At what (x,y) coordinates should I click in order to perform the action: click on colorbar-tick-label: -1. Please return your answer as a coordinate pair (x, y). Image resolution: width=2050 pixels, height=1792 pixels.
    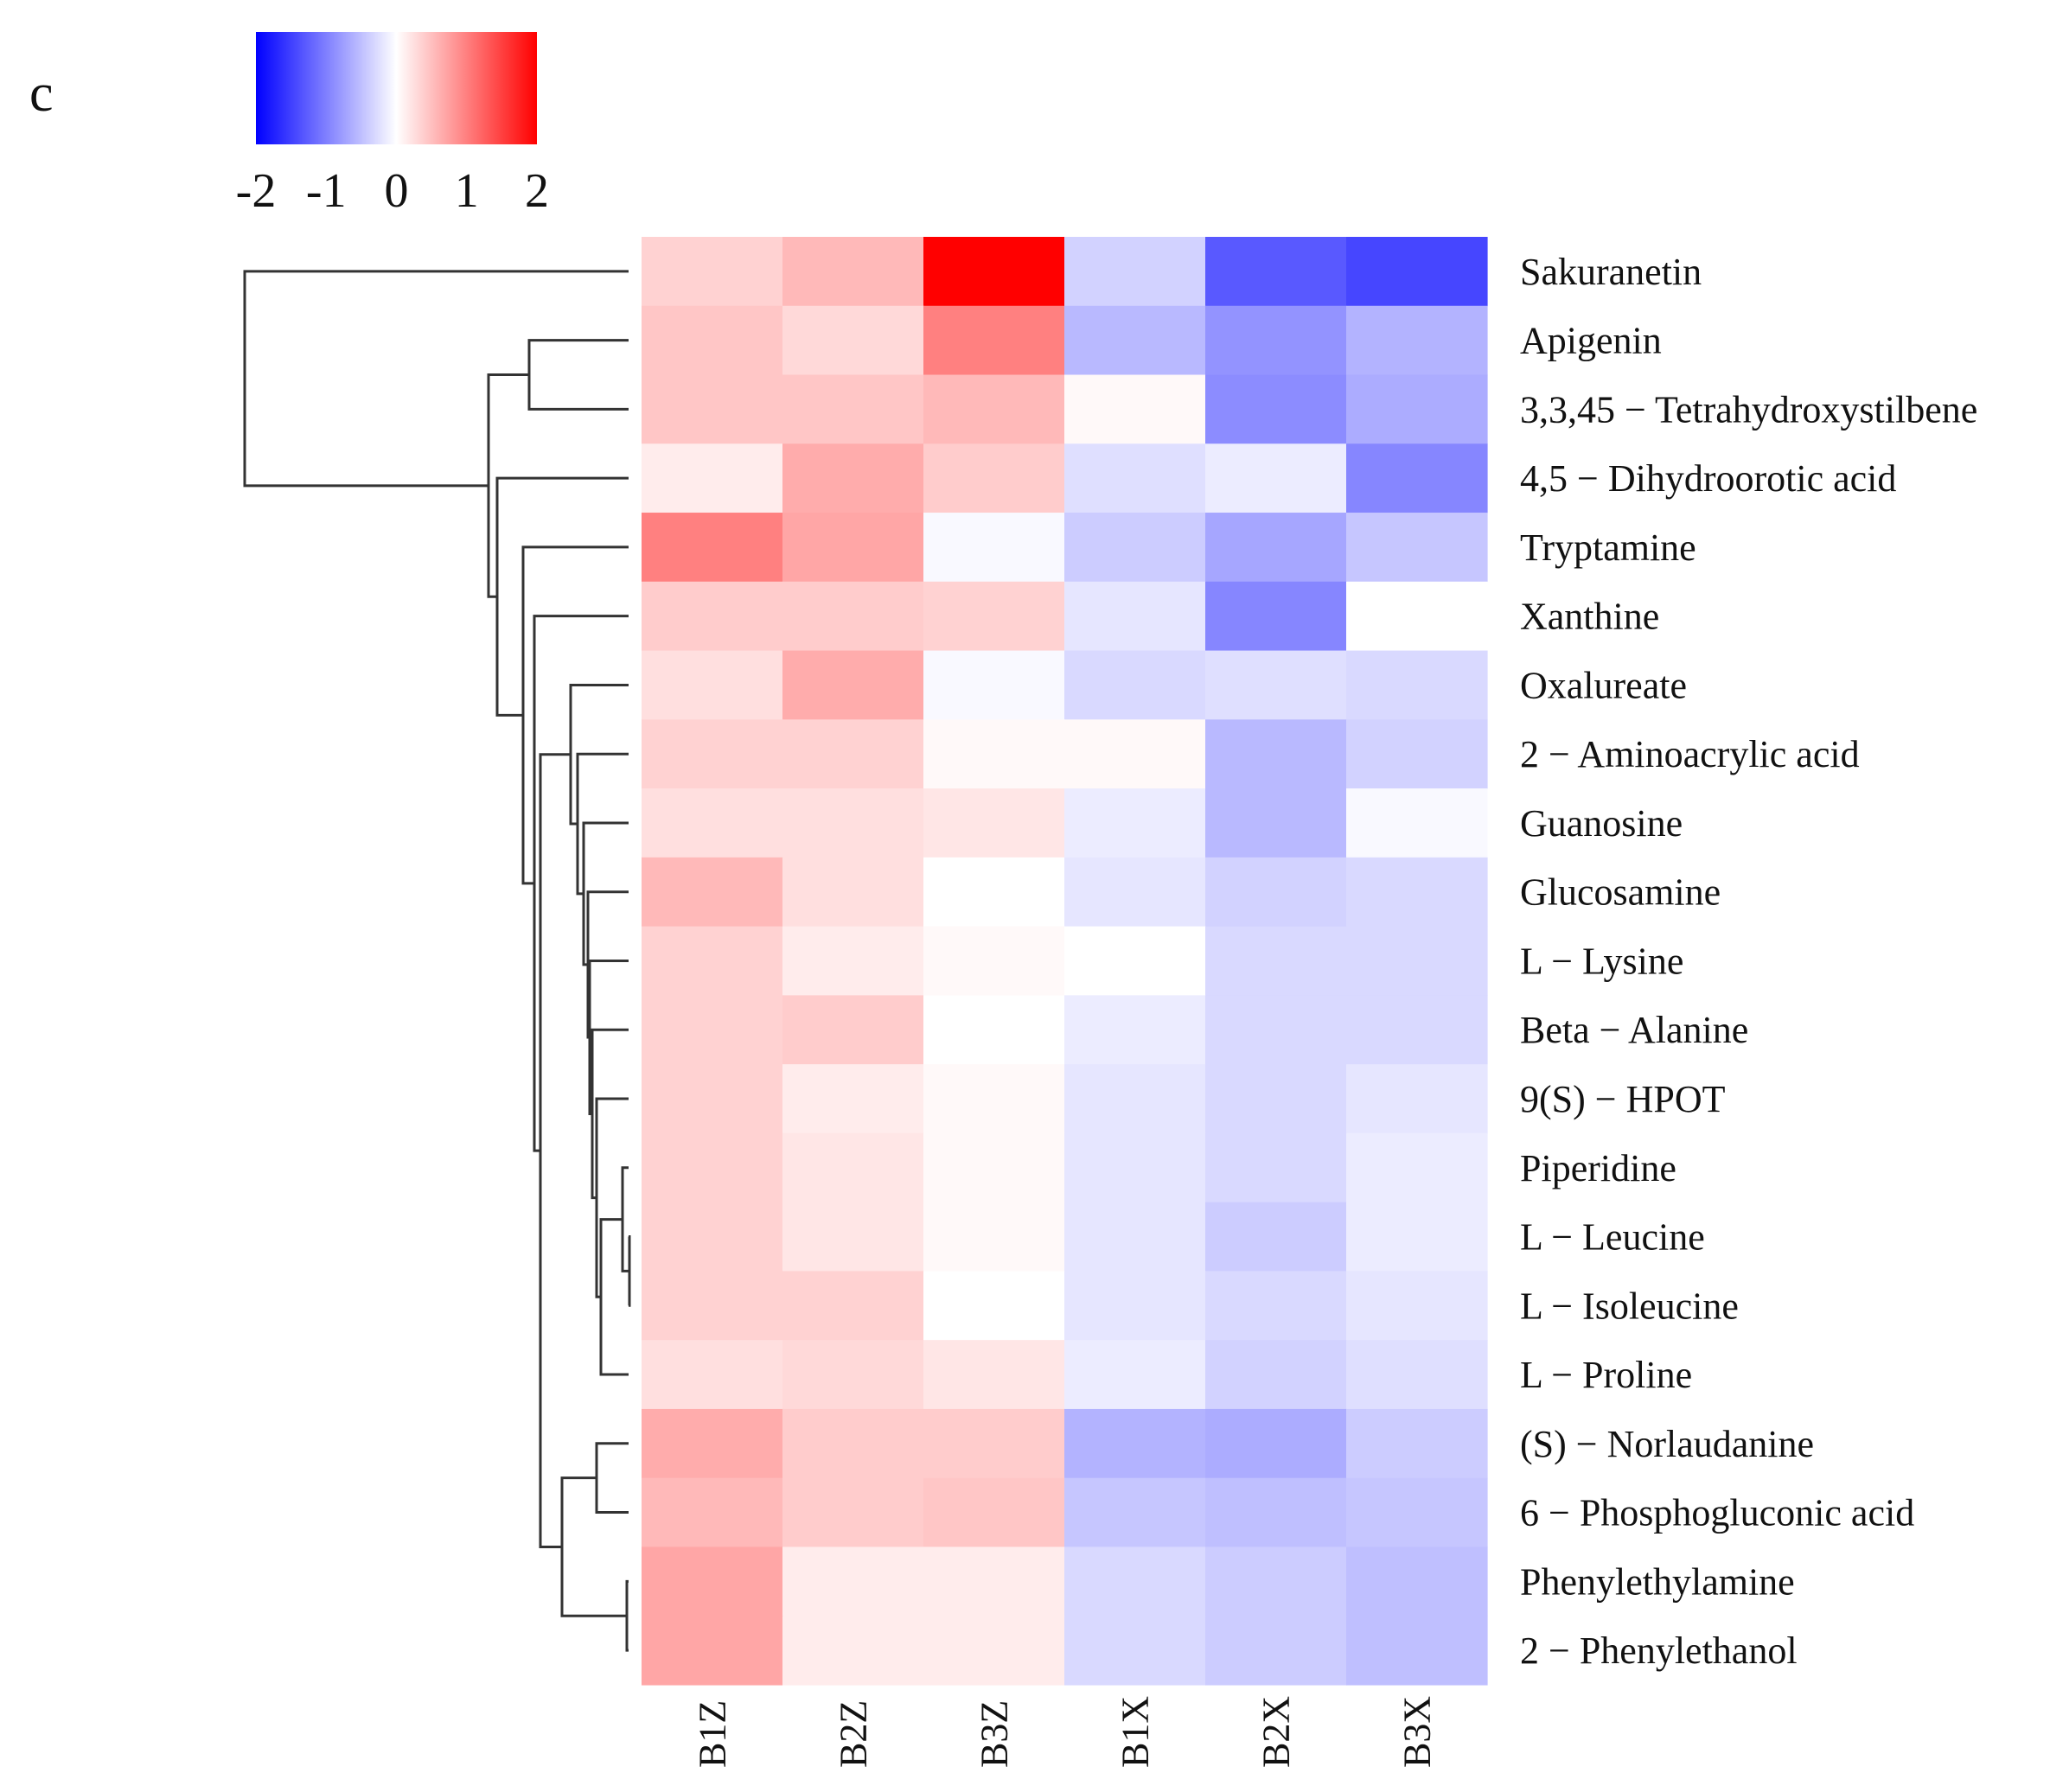
    Looking at the image, I should click on (326, 191).